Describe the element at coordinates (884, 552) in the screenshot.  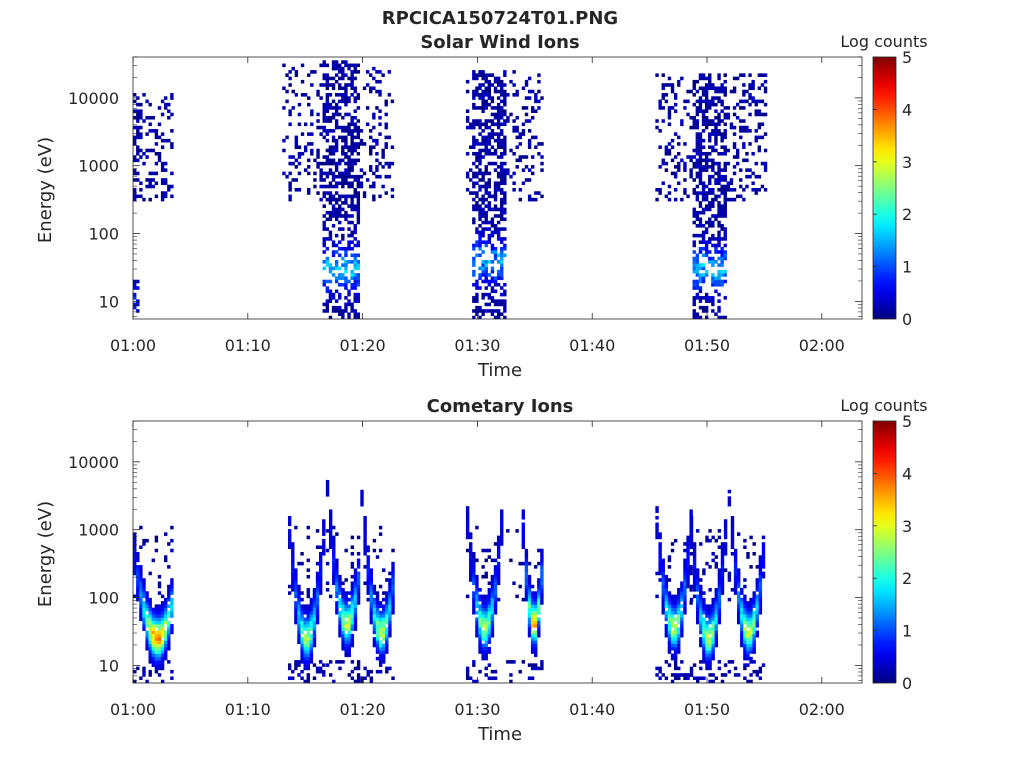
I see `colorbar-gradient` at that location.